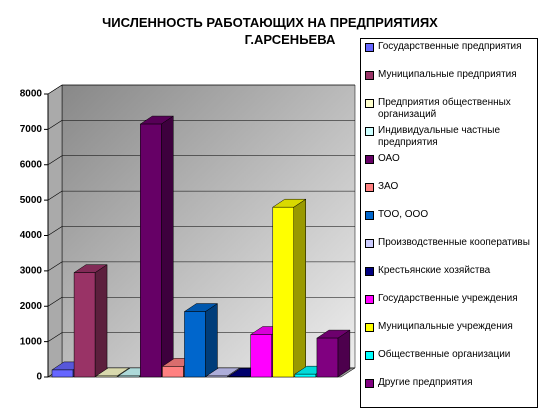 Image resolution: width=553 pixels, height=420 pixels. What do you see at coordinates (31, 306) in the screenshot?
I see `y-tick-label: 2000` at bounding box center [31, 306].